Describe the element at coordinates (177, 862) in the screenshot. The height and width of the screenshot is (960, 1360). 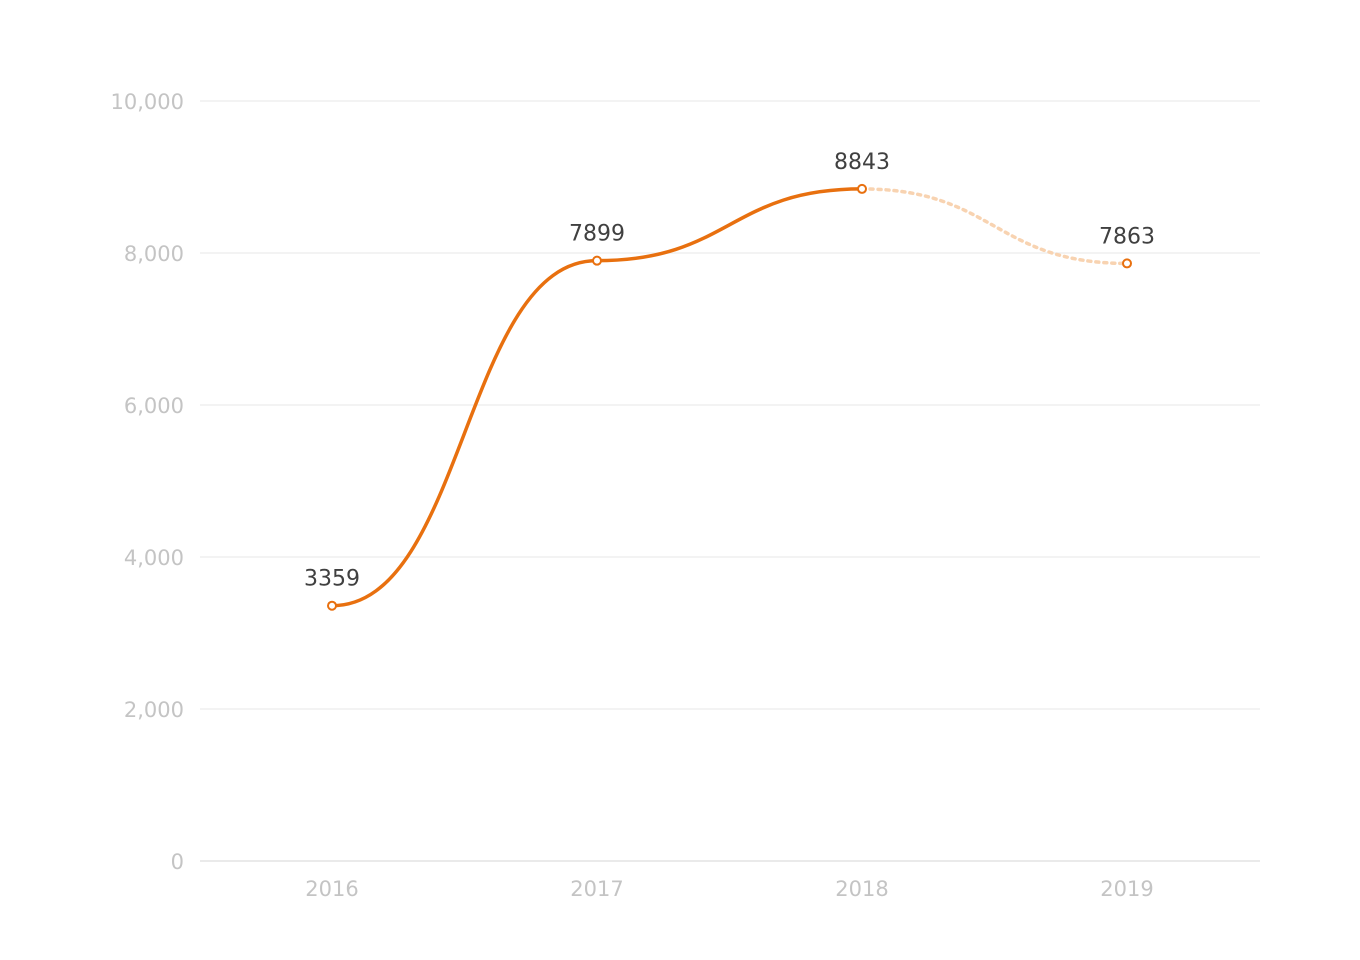
I see `y-tick-label: 0` at that location.